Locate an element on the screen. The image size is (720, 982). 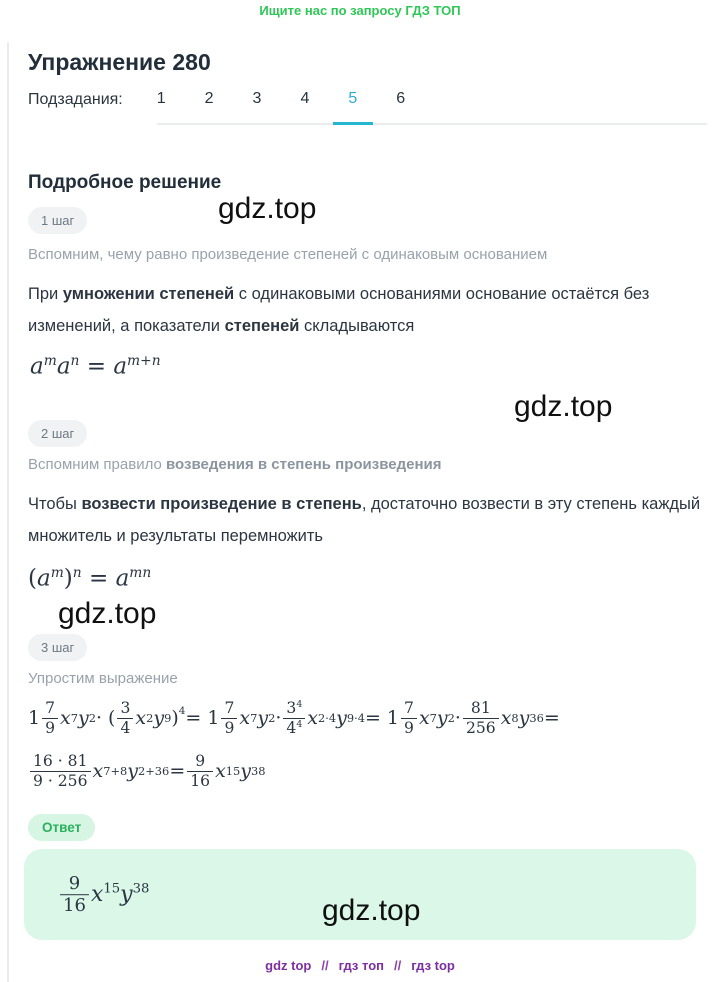
page-left-border is located at coordinates (8, 512).